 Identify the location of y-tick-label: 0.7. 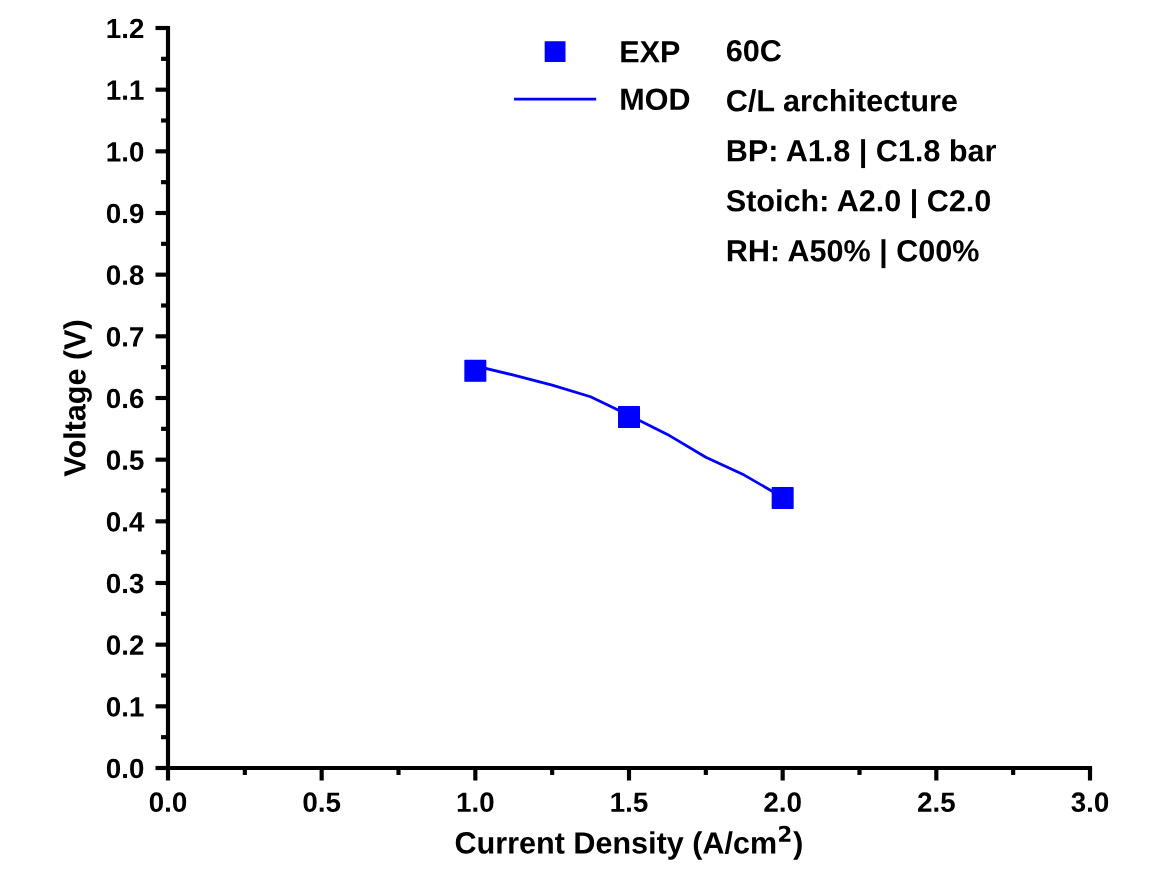
(125, 337).